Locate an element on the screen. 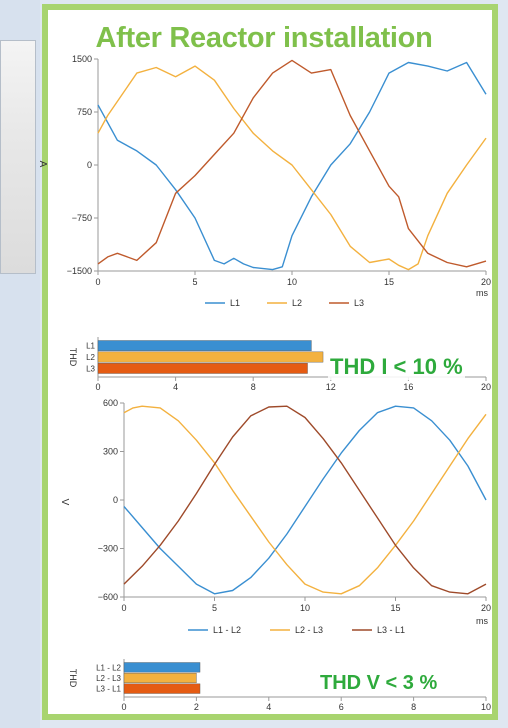 This screenshot has width=508, height=728. left-panel is located at coordinates (20, 364).